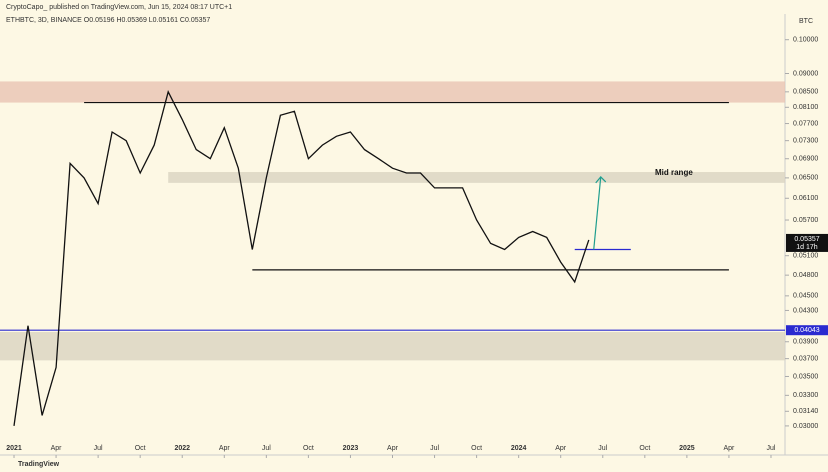 The image size is (828, 472). What do you see at coordinates (805, 198) in the screenshot?
I see `y-tick-label: 0.06100` at bounding box center [805, 198].